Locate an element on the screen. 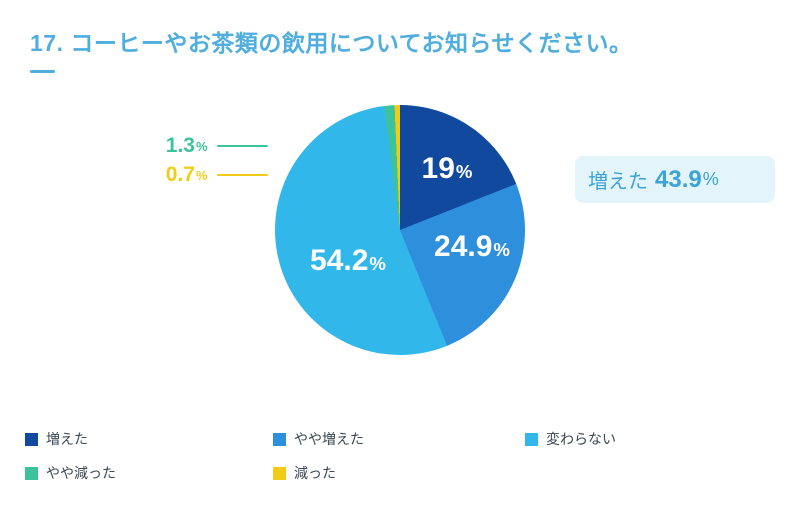 This screenshot has height=509, width=792. legend-item-slightly-decreased: やや減った is located at coordinates (149, 473).